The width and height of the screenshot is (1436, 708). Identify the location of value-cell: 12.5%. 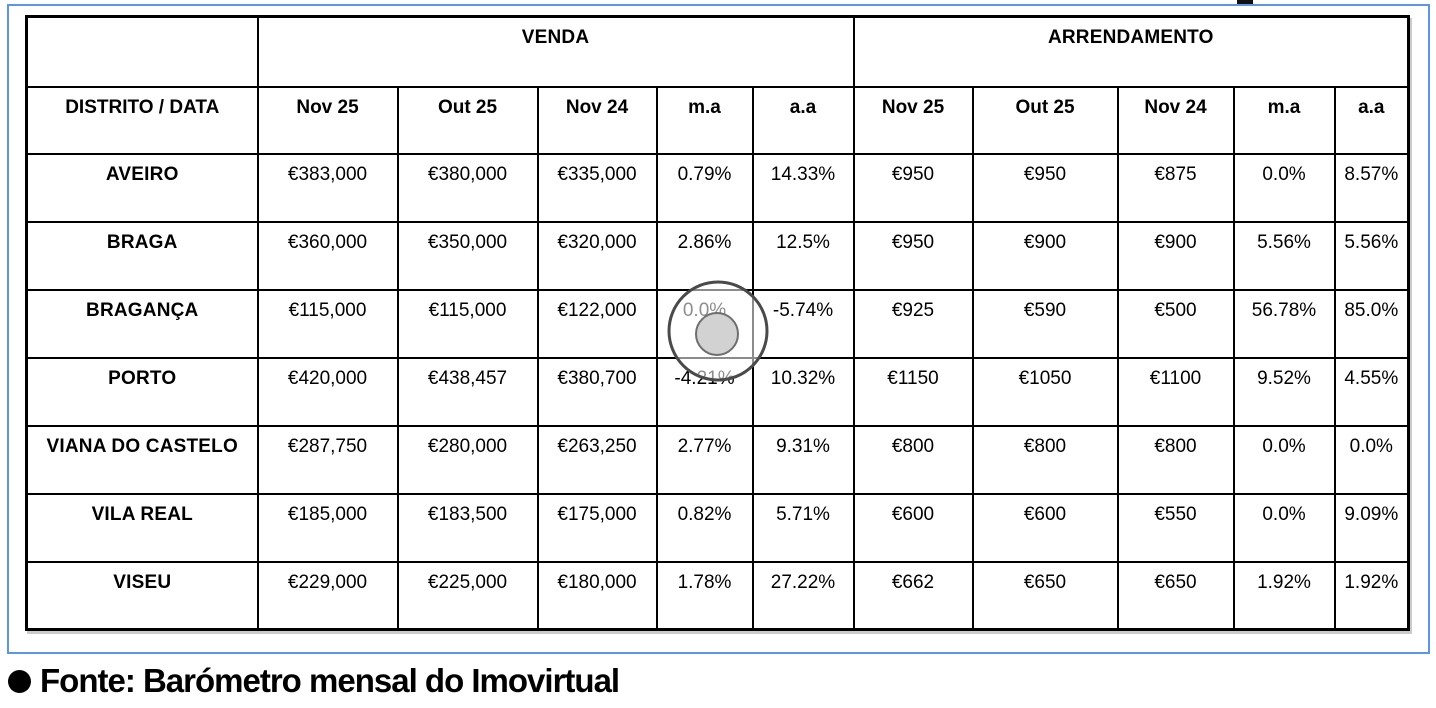
(803, 255).